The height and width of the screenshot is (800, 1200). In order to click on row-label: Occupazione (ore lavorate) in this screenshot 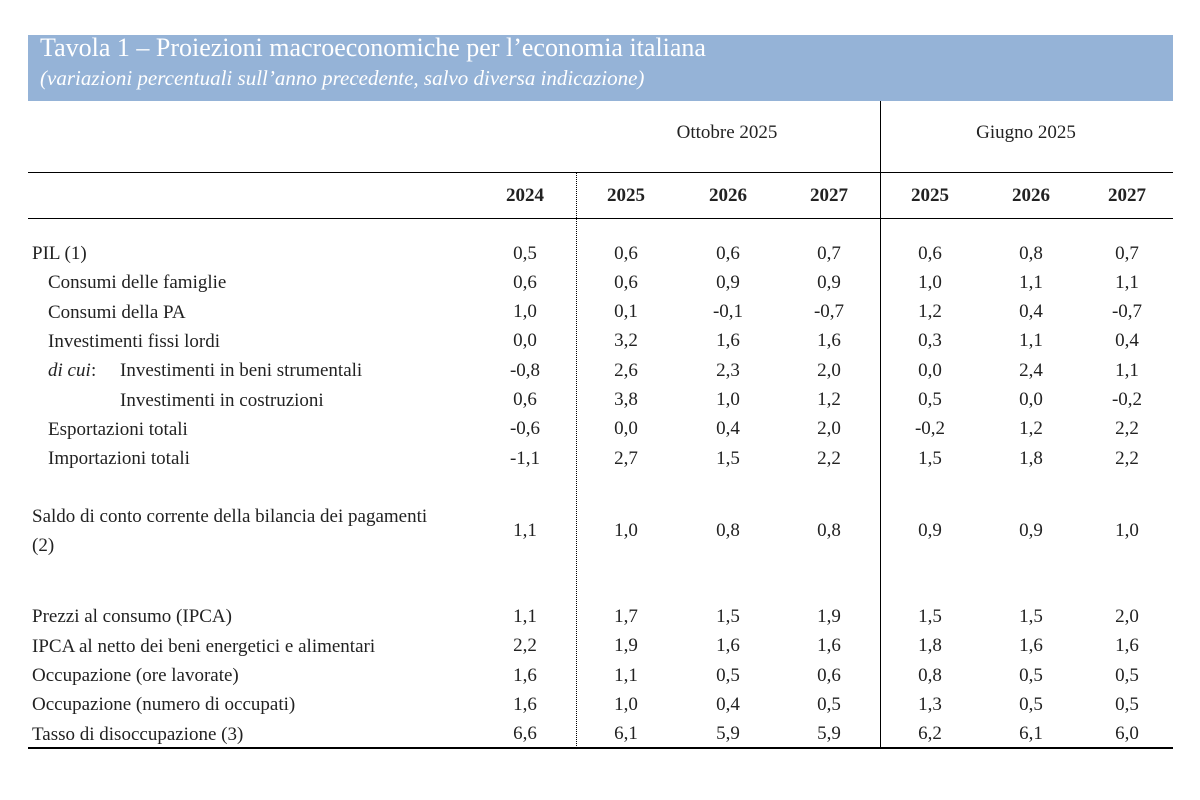, I will do `click(135, 675)`.